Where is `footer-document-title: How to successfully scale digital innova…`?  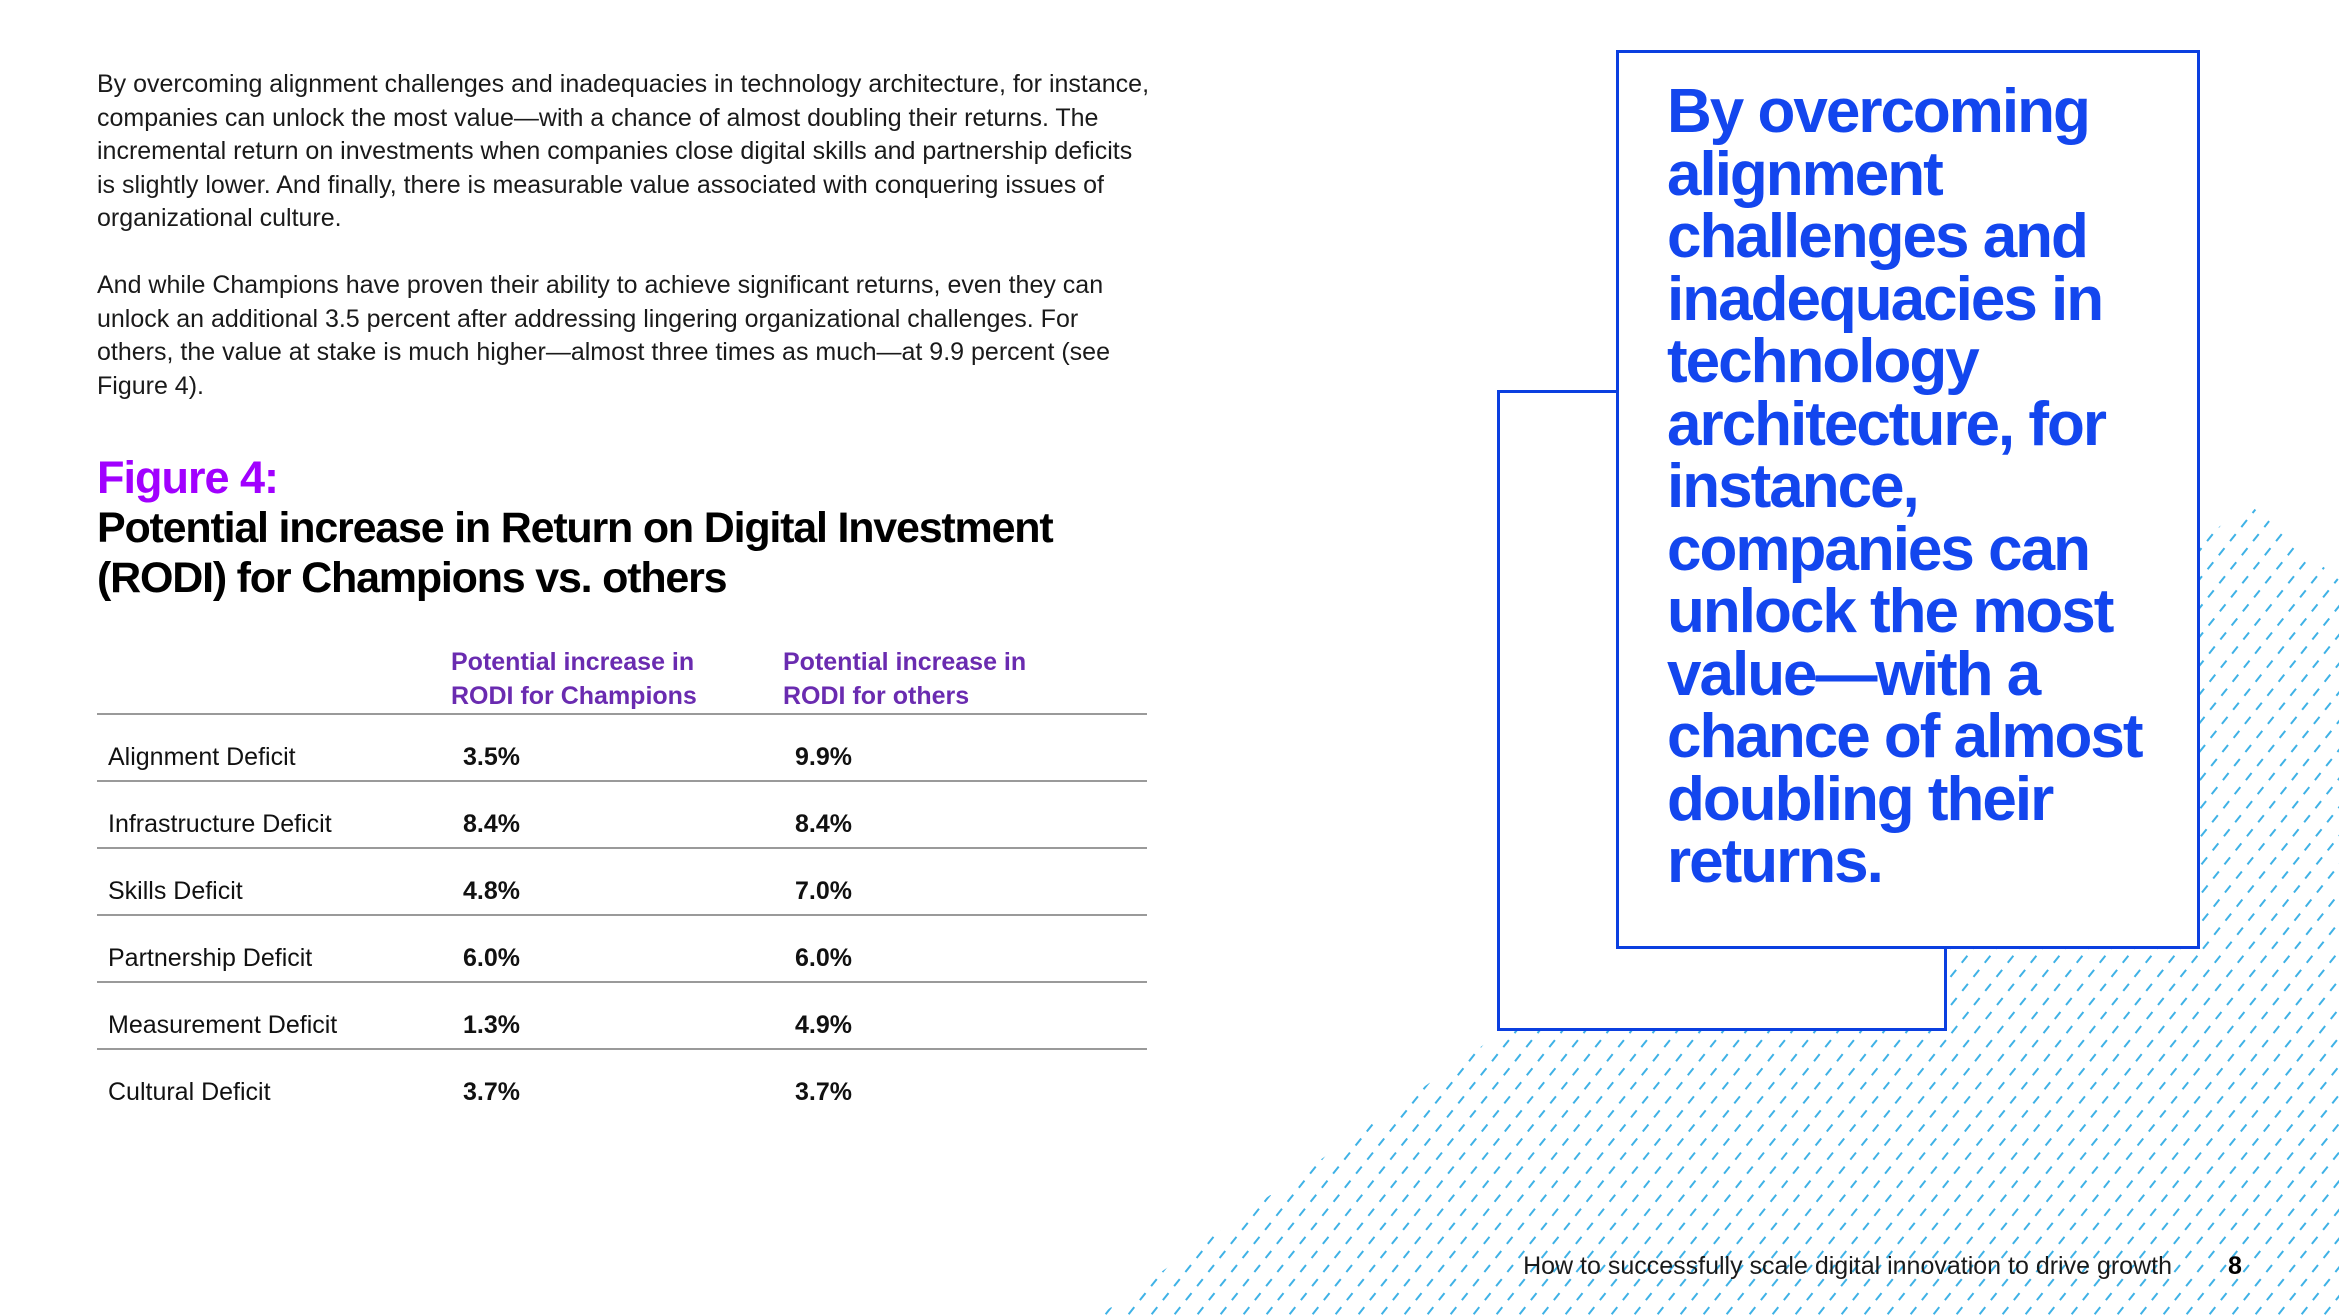 footer-document-title: How to successfully scale digital innova… is located at coordinates (1847, 1266).